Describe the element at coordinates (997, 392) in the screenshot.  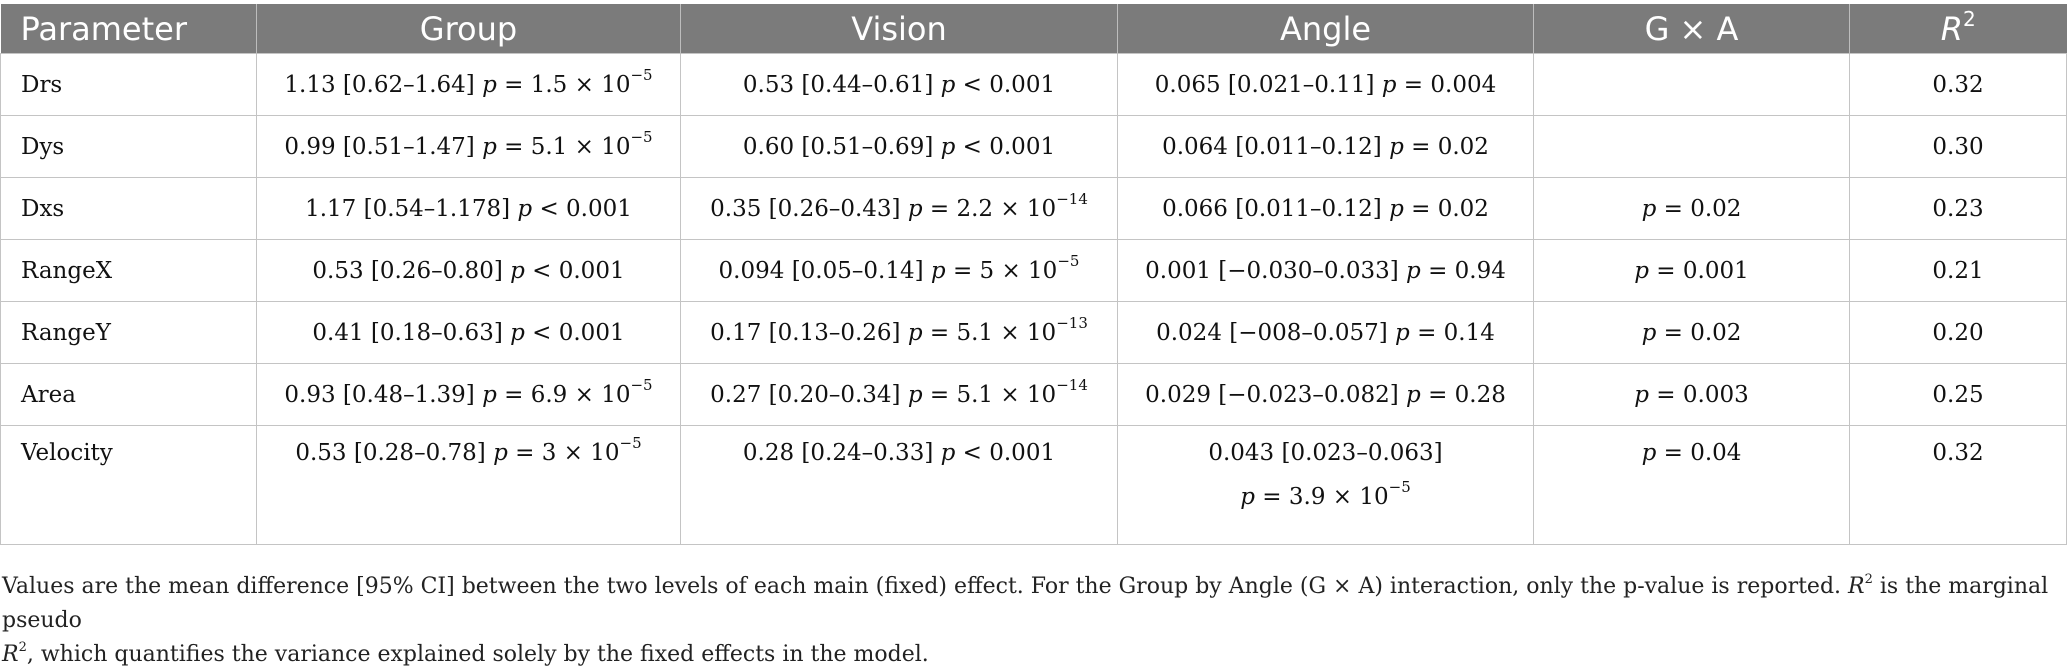
I see `p-value: p = 5.1 × 10−14` at that location.